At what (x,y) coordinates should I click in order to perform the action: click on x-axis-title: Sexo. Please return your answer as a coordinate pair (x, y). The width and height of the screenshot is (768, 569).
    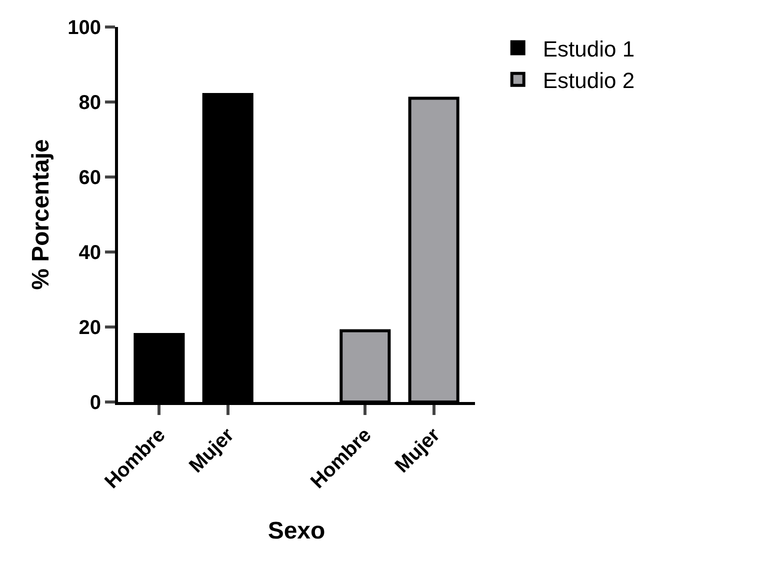
    Looking at the image, I should click on (297, 530).